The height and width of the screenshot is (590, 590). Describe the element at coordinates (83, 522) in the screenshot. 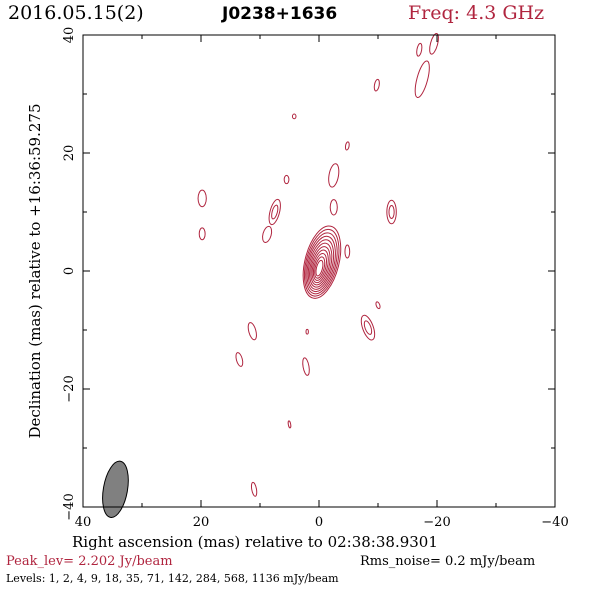

I see `x-tick-label: 40` at that location.